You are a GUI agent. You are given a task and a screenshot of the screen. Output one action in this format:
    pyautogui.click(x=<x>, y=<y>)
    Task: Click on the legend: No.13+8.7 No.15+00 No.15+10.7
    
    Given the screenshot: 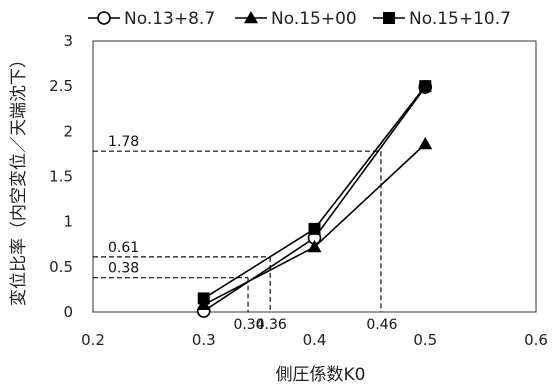 What is the action you would take?
    pyautogui.click(x=299, y=19)
    